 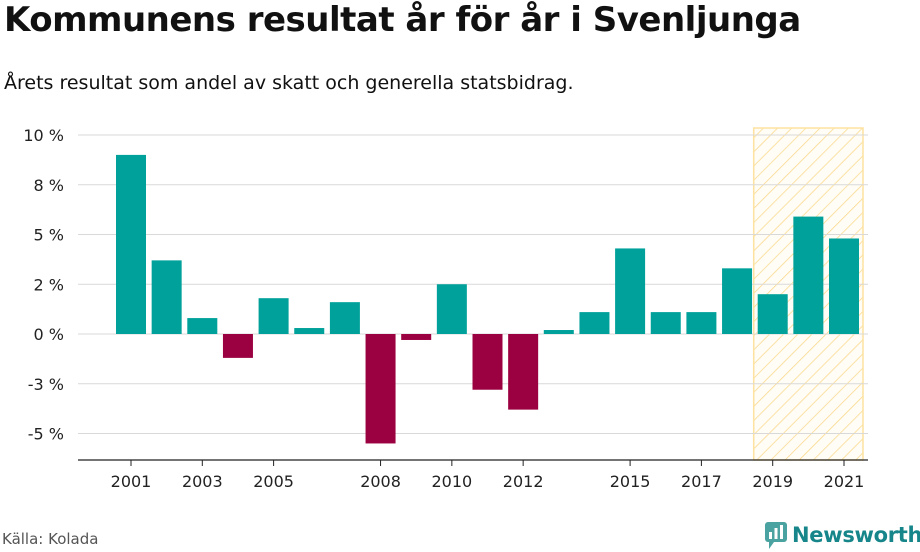 I want to click on y-tick-label: 10 %, so click(x=43, y=135).